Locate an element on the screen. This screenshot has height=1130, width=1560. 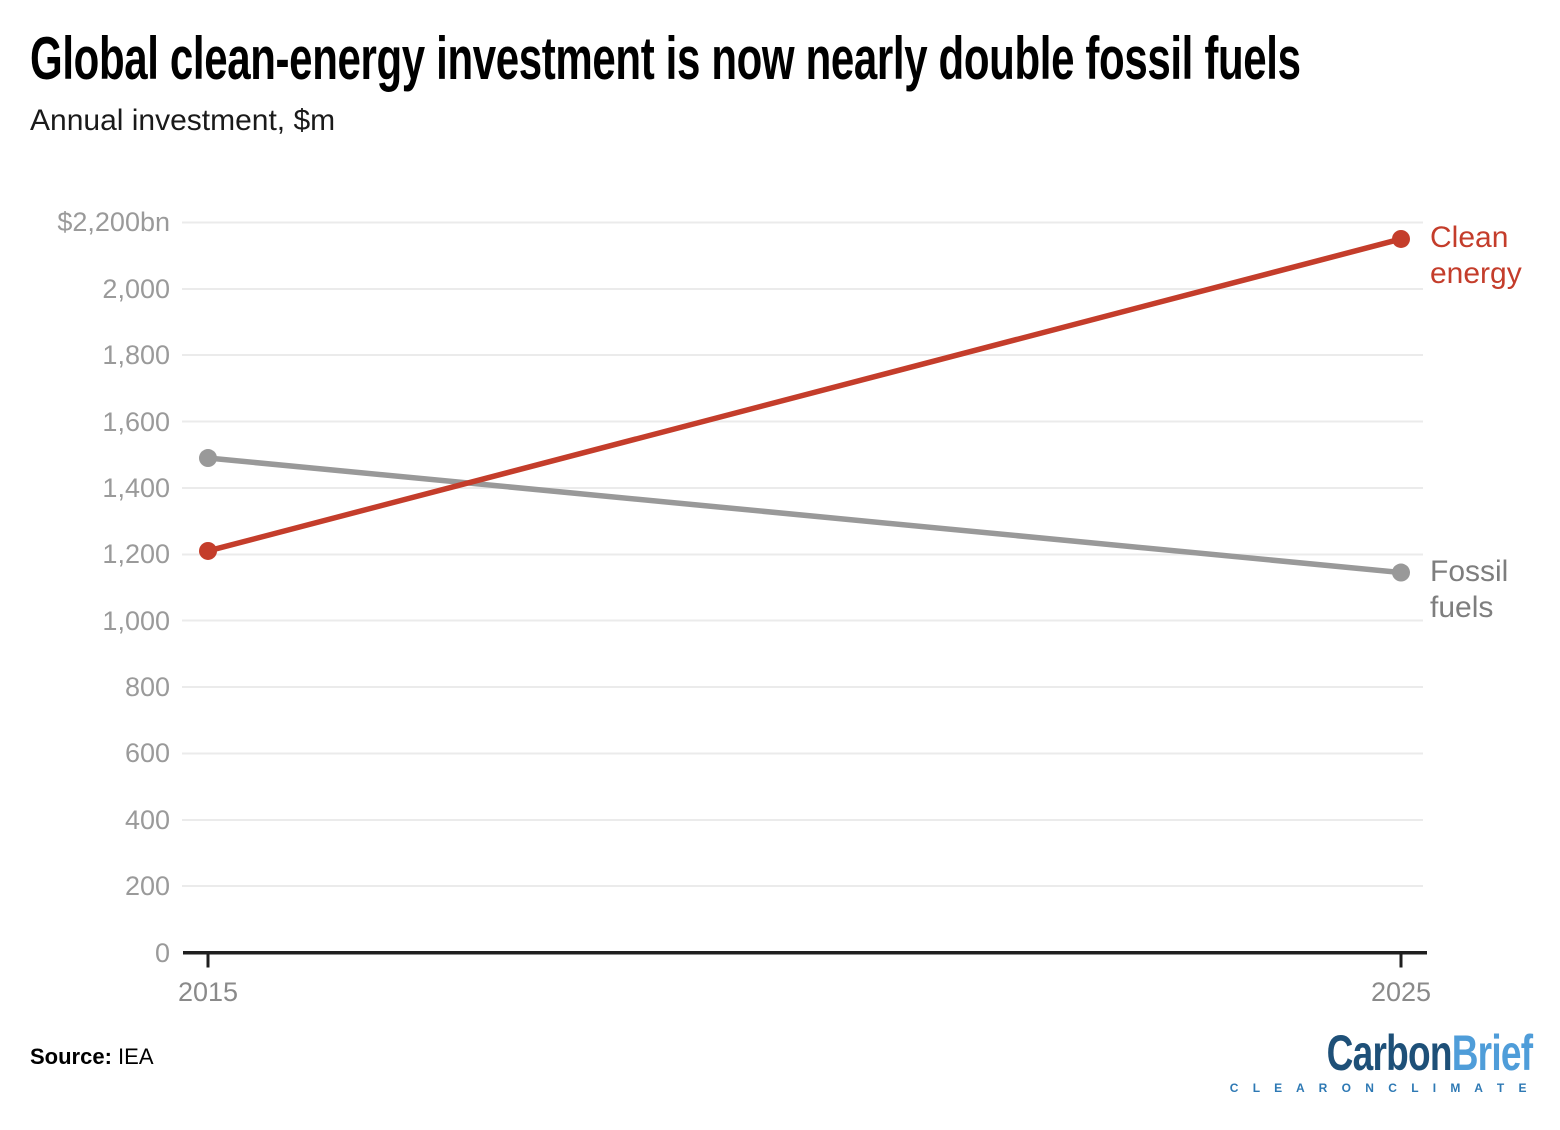
carbonbrief-logo-tagline: C L E A R O N C L I M A T E is located at coordinates (1380, 1088).